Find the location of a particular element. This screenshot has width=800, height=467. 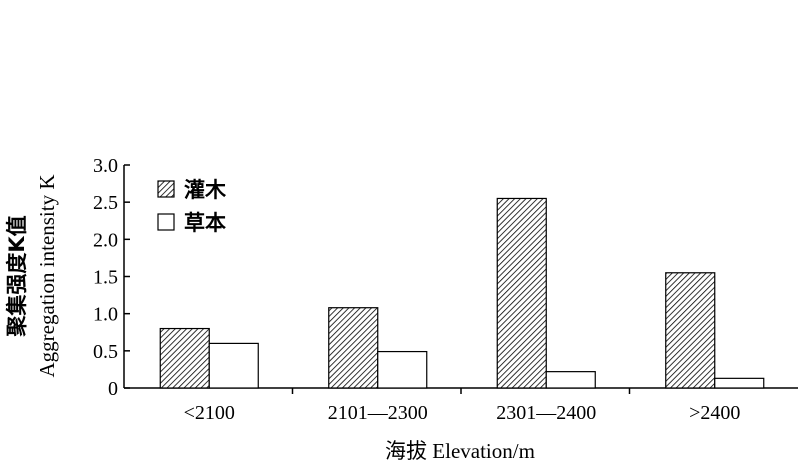

y-tick-label: 3.0 is located at coordinates (105, 166).